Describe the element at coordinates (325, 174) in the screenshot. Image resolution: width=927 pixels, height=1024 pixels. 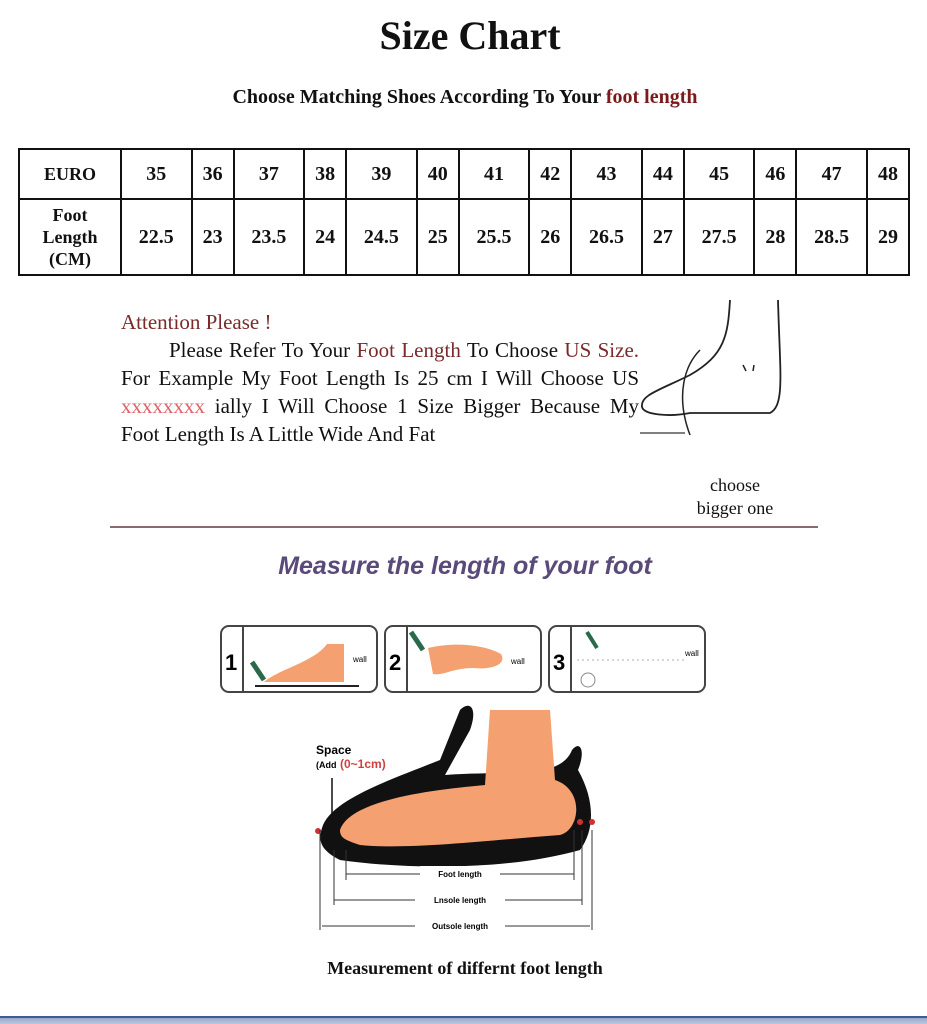
I see `euro-size-cell: 38` at that location.